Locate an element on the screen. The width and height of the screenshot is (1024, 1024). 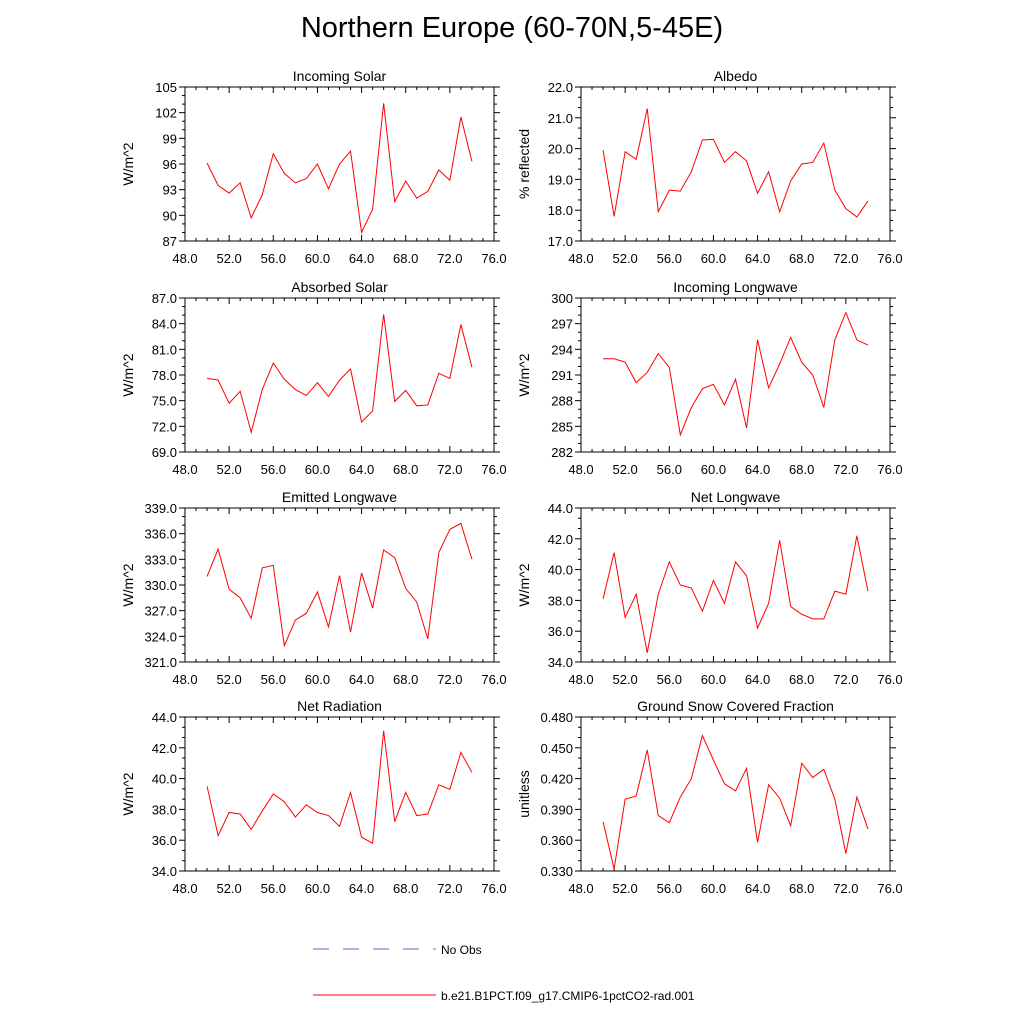
panel-title: Ground Snow Covered Fraction is located at coordinates (735, 706).